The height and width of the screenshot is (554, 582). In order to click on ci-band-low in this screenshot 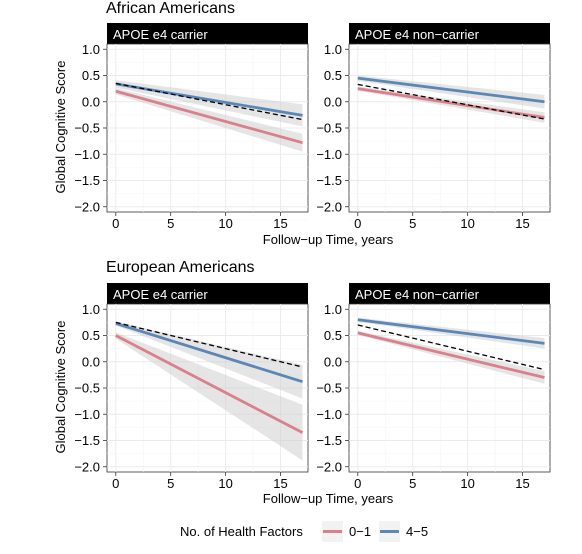, I will do `click(209, 396)`.